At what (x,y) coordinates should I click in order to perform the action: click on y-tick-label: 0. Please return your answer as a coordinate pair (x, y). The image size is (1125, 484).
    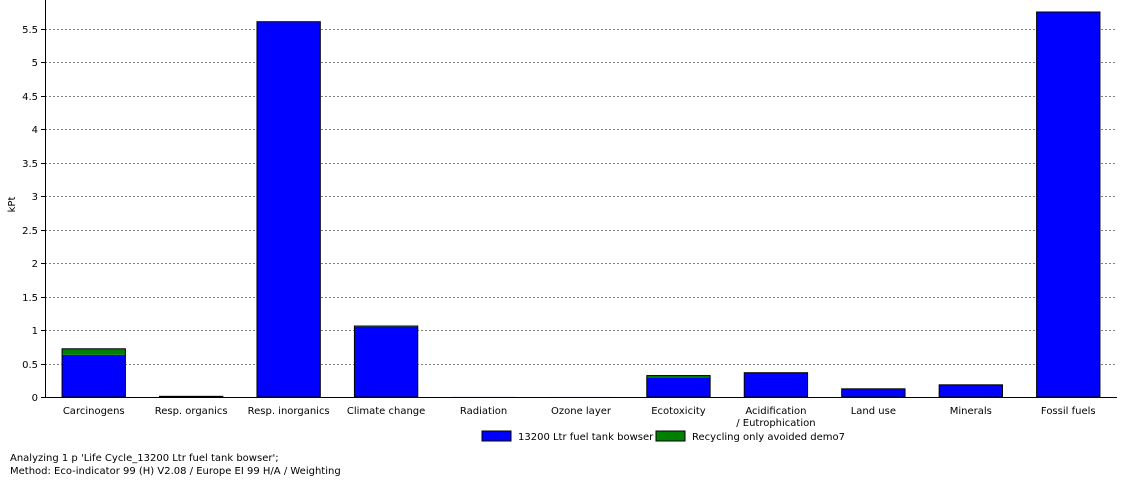
    Looking at the image, I should click on (35, 398).